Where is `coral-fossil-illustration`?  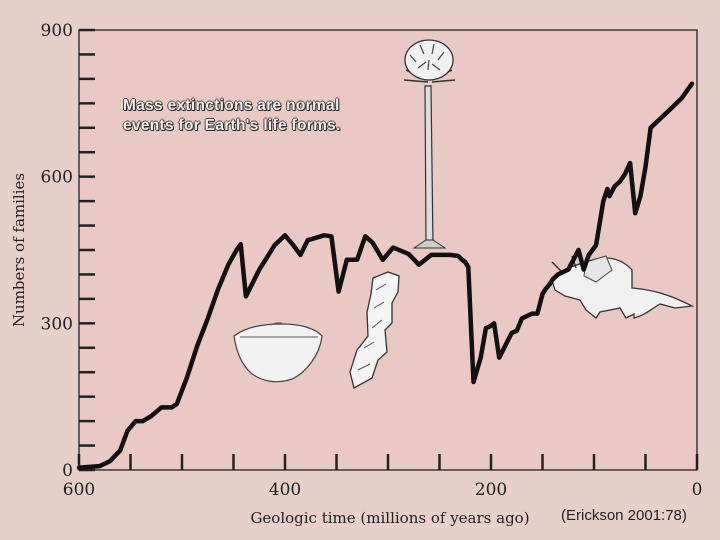
coral-fossil-illustration is located at coordinates (374, 330).